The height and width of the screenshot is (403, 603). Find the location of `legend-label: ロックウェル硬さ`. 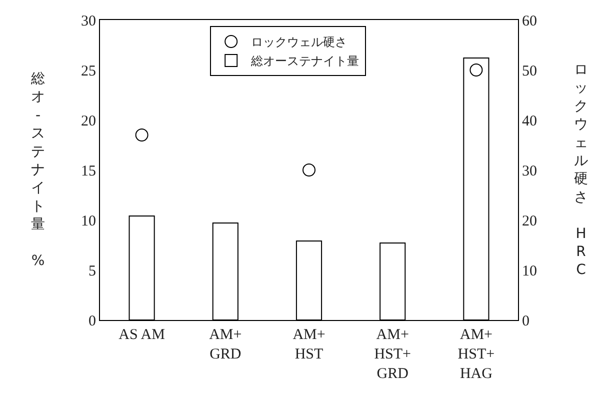

legend-label: ロックウェル硬さ is located at coordinates (299, 42).